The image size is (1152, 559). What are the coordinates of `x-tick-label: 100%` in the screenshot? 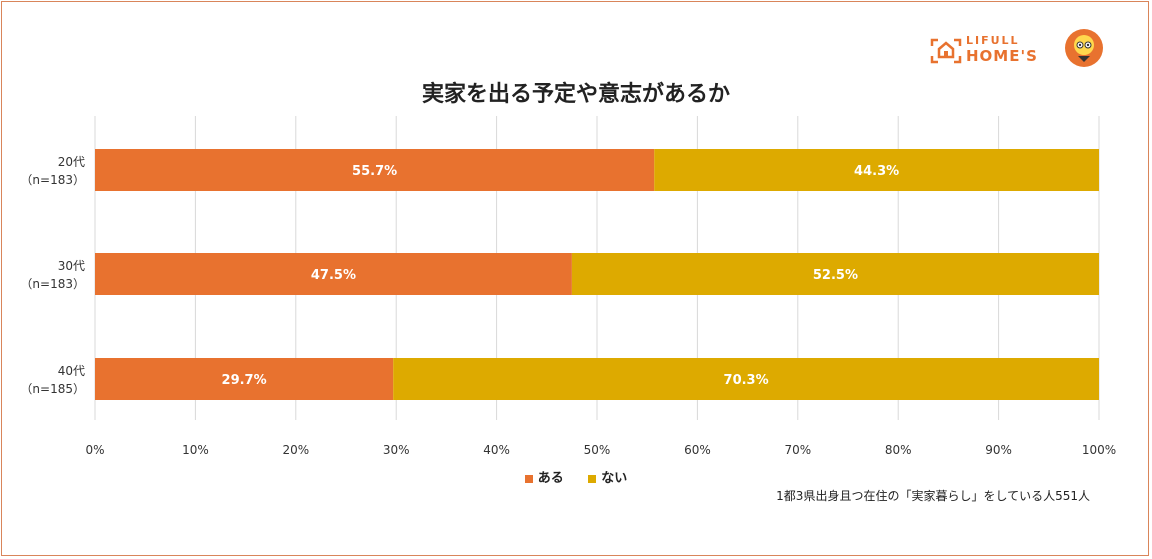 It's located at (1099, 450).